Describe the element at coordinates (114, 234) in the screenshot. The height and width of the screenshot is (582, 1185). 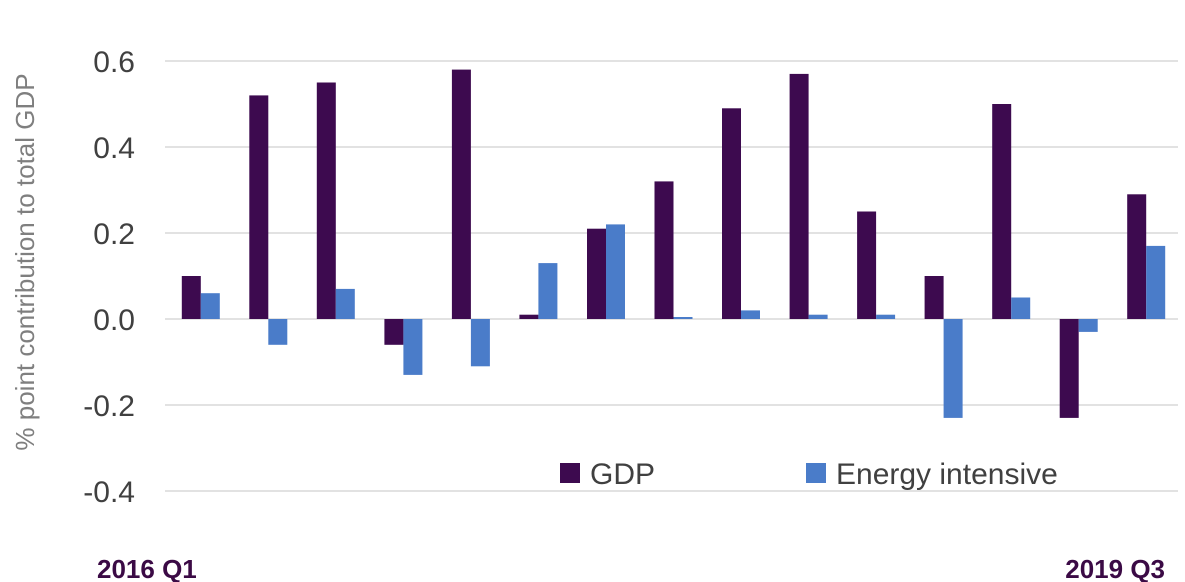
I see `y-tick-label: 0.2` at that location.